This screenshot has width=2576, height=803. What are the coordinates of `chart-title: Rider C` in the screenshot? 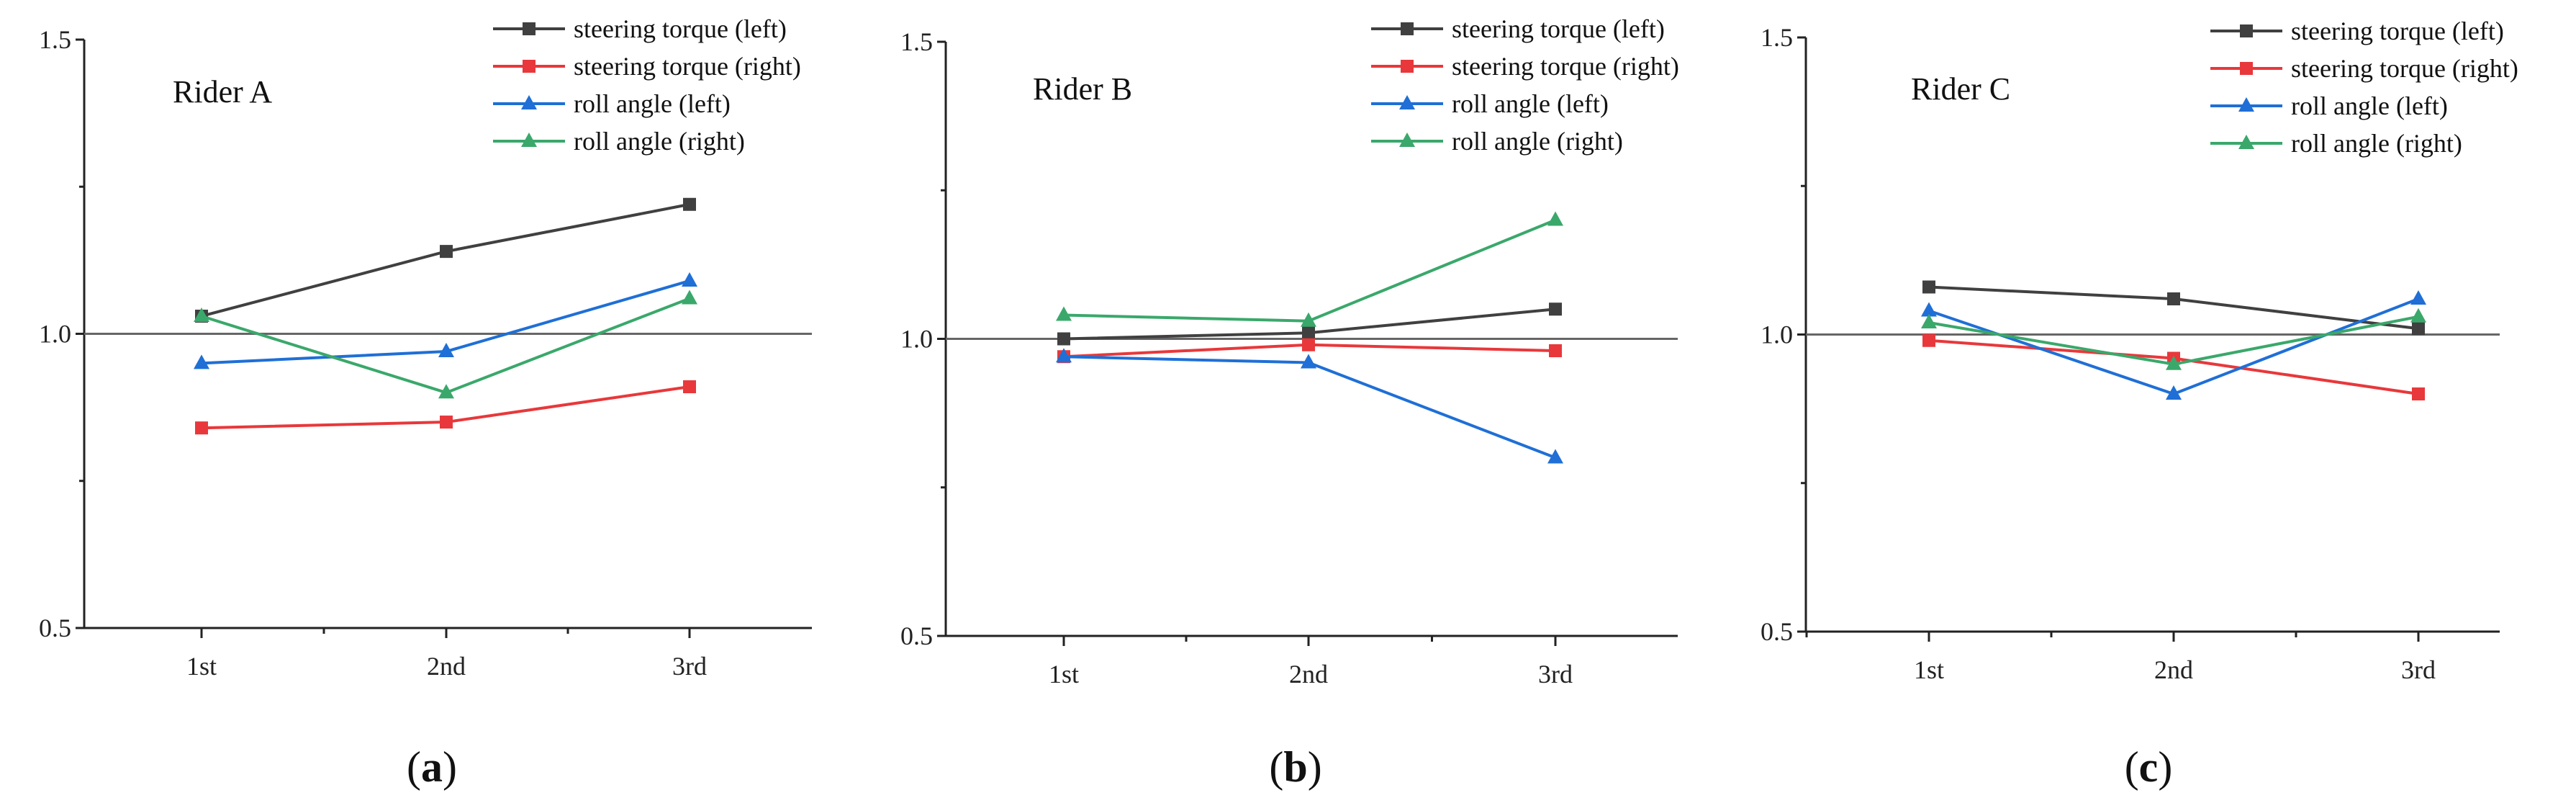 It's located at (1960, 89).